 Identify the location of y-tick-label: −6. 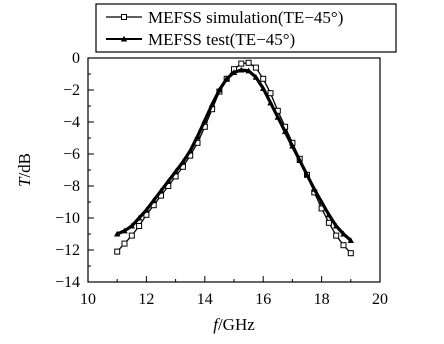
(71, 154).